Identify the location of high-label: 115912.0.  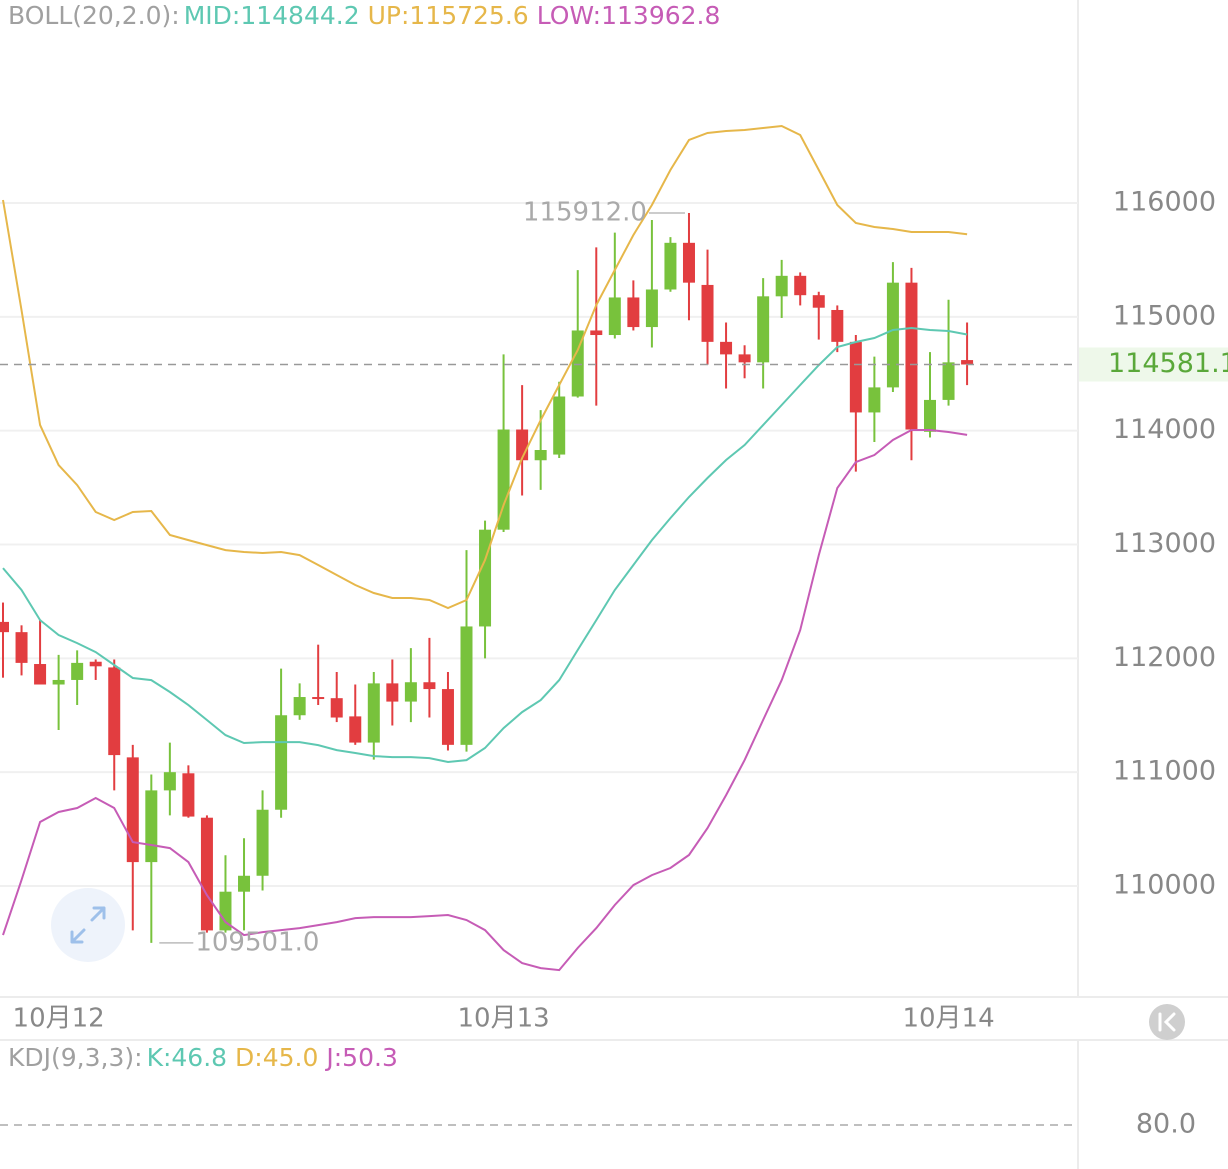
(585, 212).